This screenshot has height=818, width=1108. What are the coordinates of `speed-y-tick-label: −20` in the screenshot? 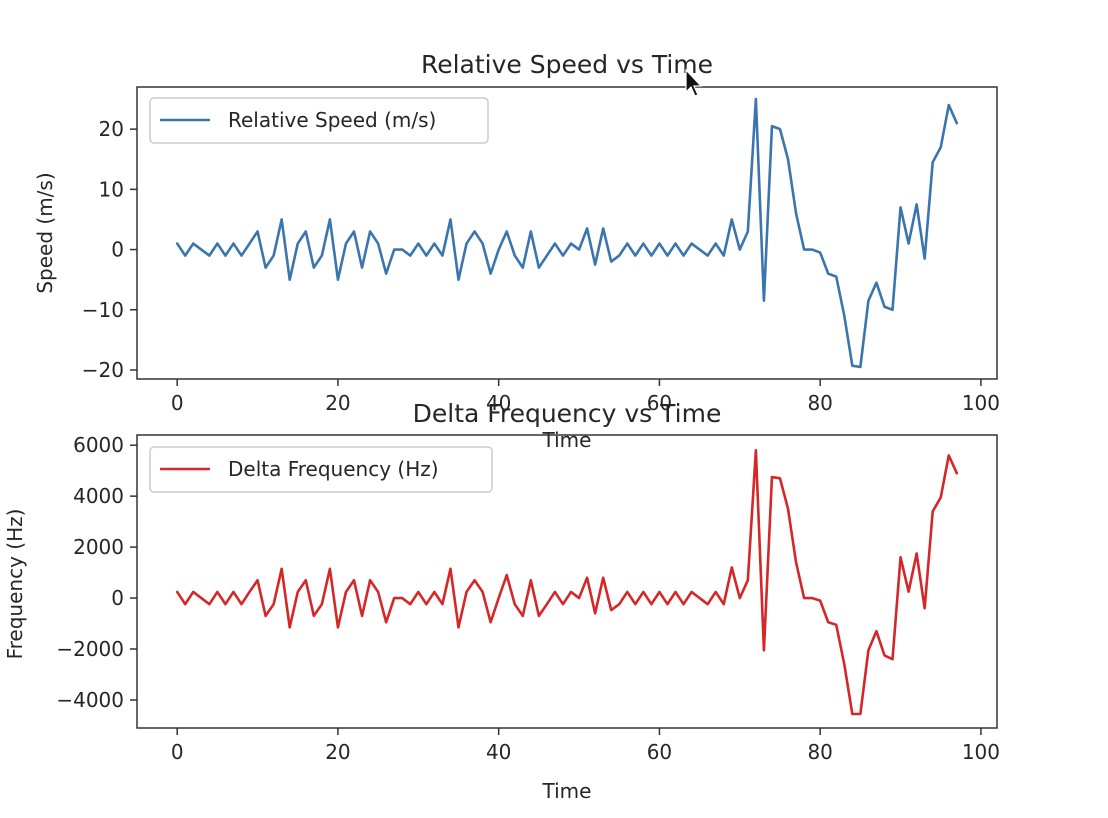 It's located at (103, 370).